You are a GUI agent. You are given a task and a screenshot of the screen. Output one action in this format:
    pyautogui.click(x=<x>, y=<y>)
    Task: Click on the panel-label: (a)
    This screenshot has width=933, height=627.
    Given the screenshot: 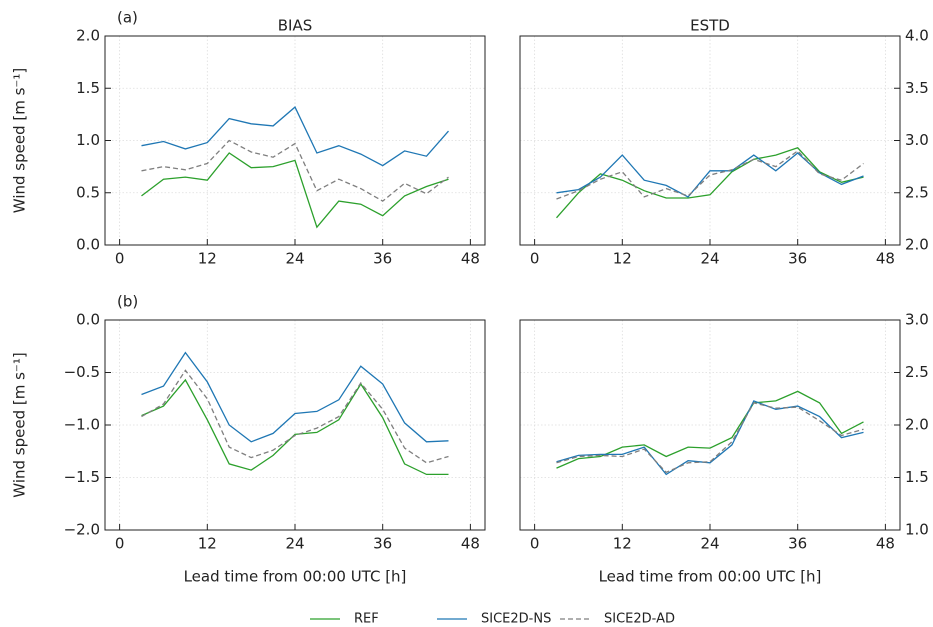 What is the action you would take?
    pyautogui.click(x=127, y=18)
    